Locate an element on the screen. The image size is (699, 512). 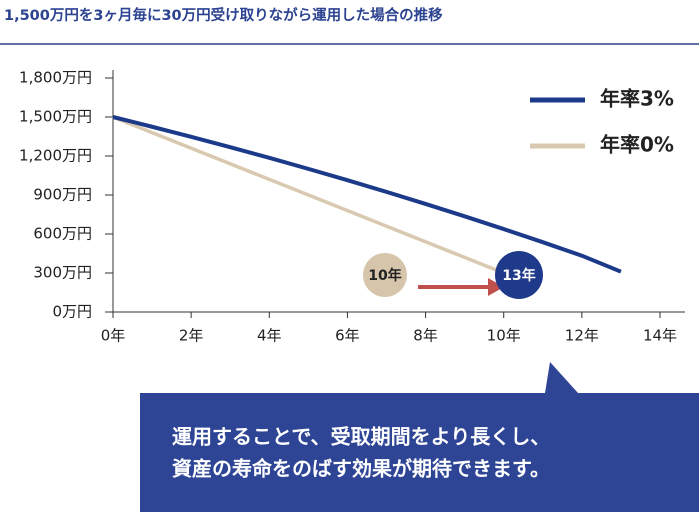
arrow-head is located at coordinates (496, 287).